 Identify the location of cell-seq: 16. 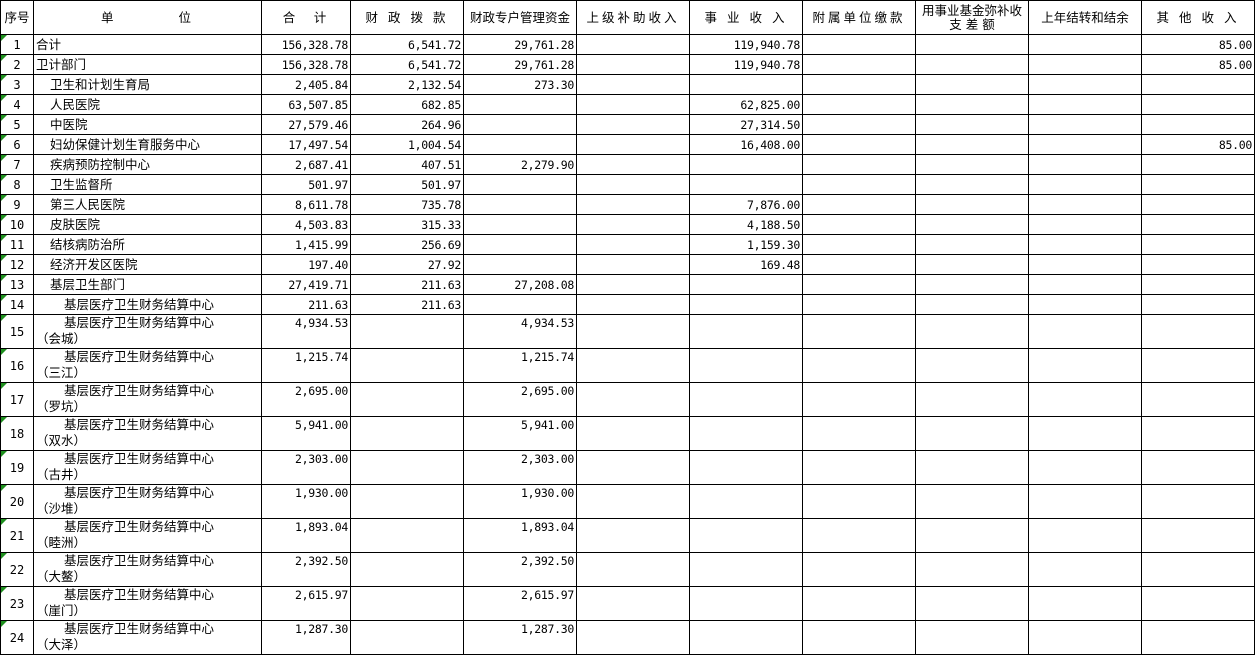
(17, 365).